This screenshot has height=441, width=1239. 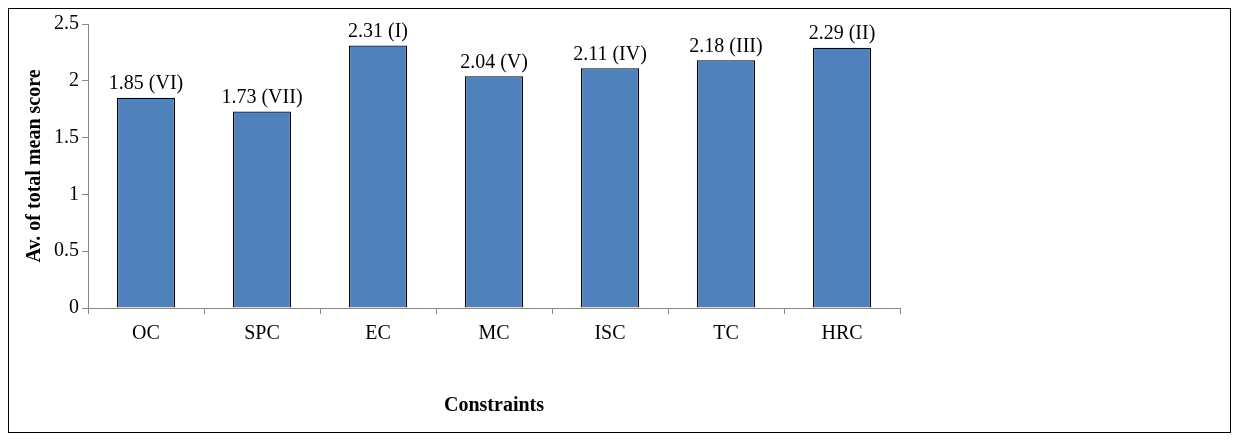 I want to click on x-tick-label: ISC, so click(x=610, y=332).